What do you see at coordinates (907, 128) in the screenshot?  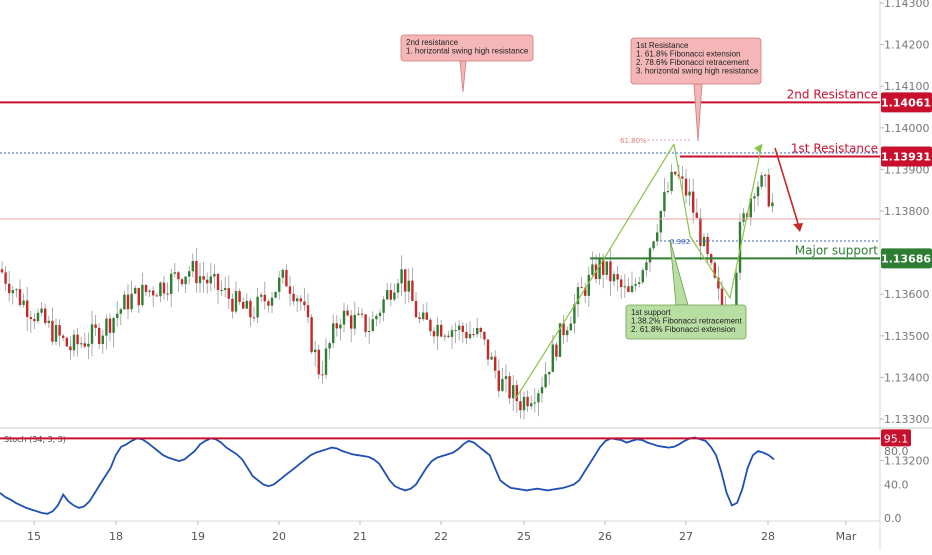 I see `price-tick-label: 1.14000` at bounding box center [907, 128].